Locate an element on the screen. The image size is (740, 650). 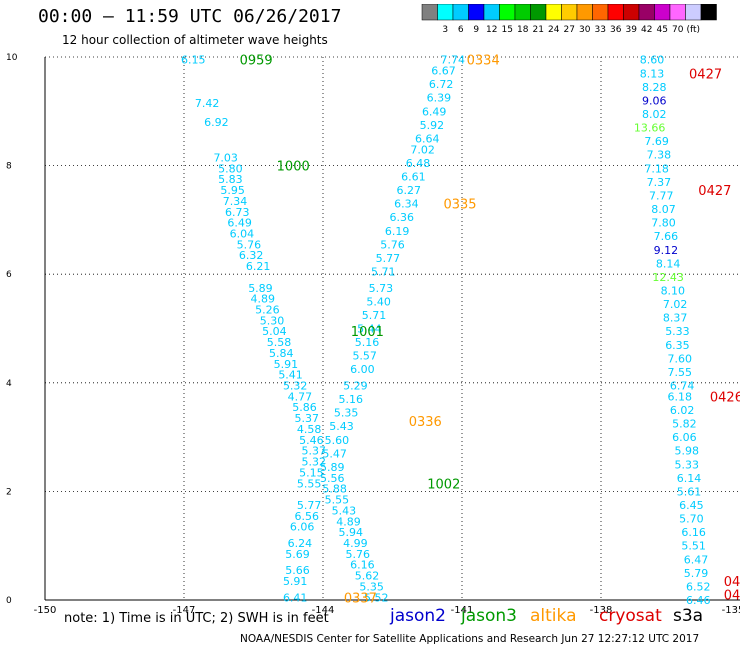
colorbar-label: 9 is located at coordinates (476, 30).